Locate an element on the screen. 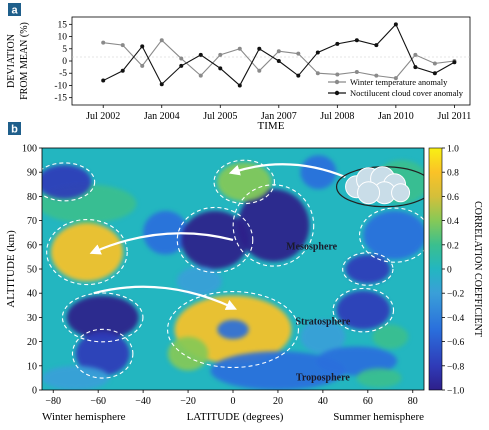 Image resolution: width=489 pixels, height=430 pixels. y-tick-label: 100 is located at coordinates (29, 149).